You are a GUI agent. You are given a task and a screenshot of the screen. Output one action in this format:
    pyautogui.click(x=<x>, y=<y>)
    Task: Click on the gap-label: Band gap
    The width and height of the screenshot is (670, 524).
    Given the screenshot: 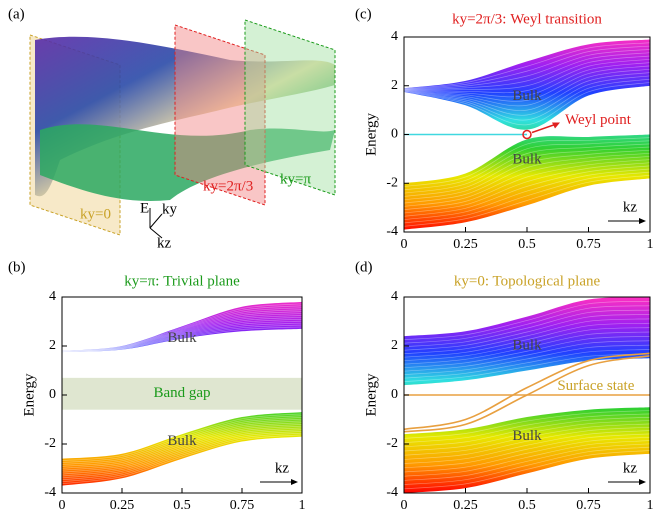 What is the action you would take?
    pyautogui.click(x=181, y=393)
    